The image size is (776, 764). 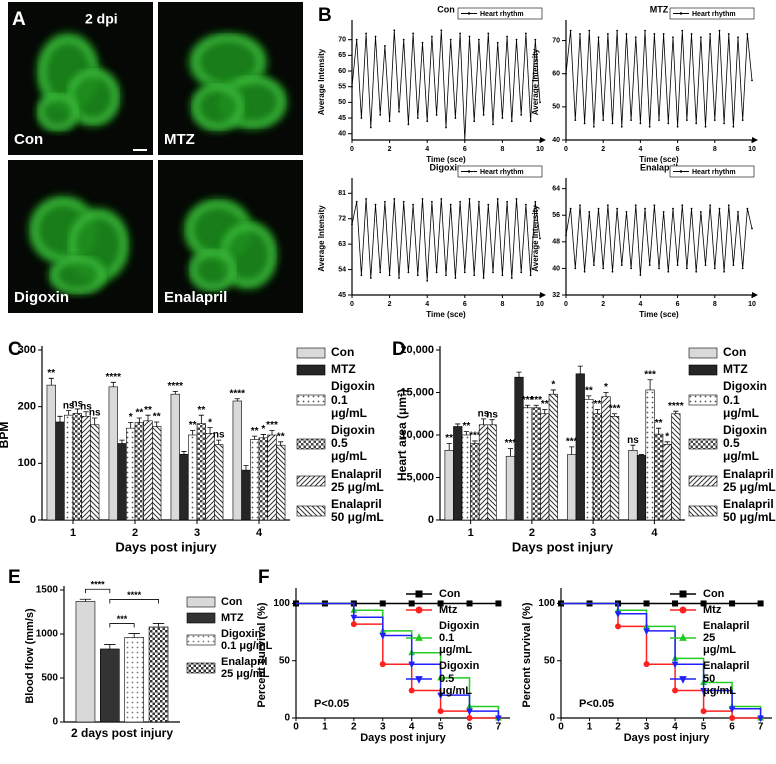 I want to click on y-tick-label: 63, so click(x=342, y=244).